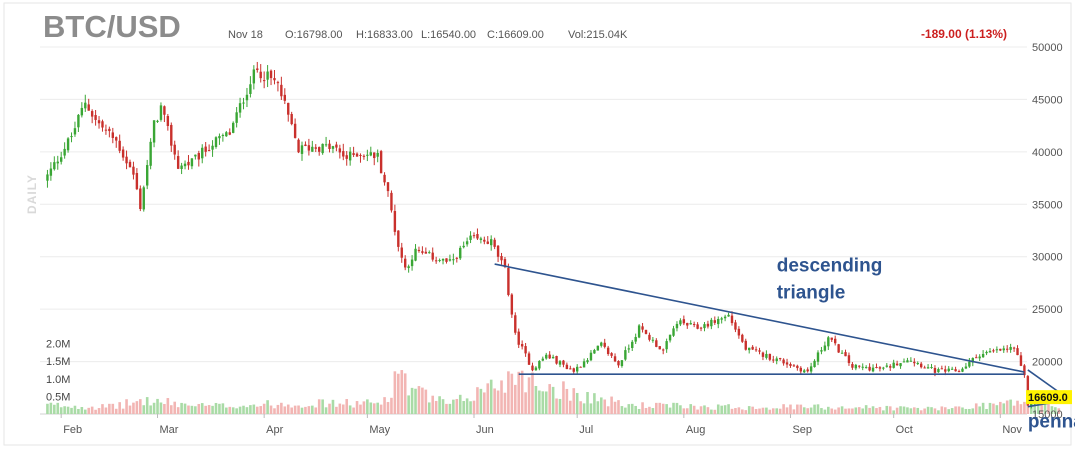 The image size is (1075, 451). What do you see at coordinates (696, 430) in the screenshot?
I see `date-tick-label: Aug` at bounding box center [696, 430].